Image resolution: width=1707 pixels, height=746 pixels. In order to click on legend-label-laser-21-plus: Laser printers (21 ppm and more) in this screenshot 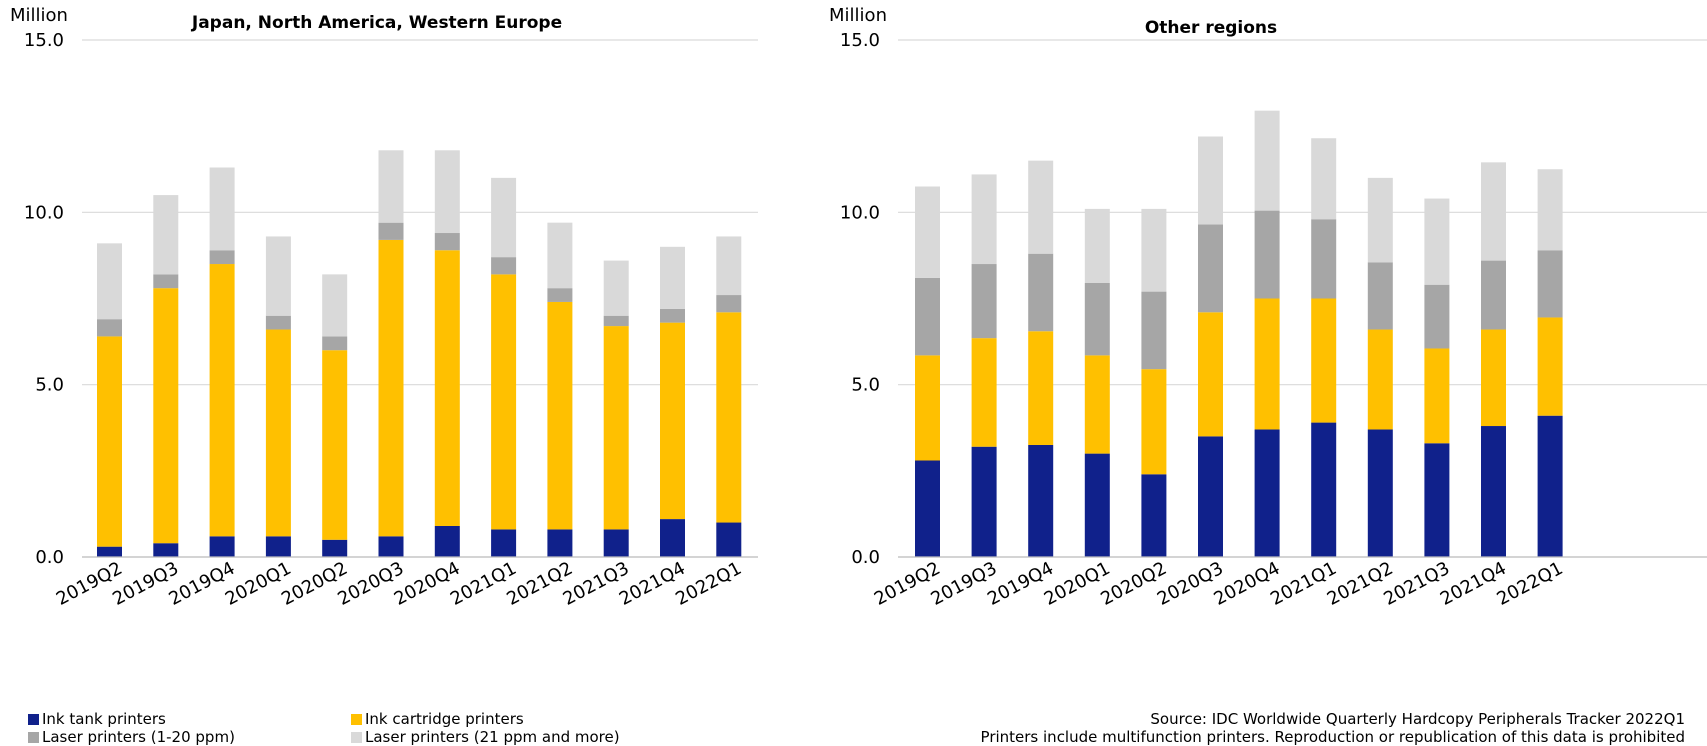, I will do `click(492, 737)`.